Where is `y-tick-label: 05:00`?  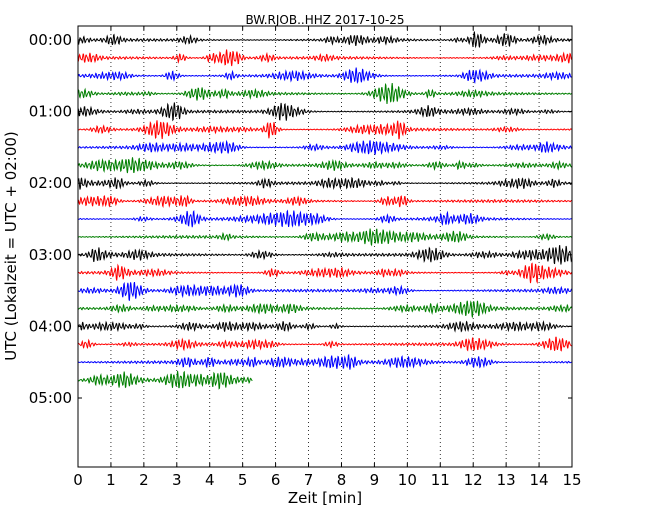 y-tick-label: 05:00 is located at coordinates (50, 398).